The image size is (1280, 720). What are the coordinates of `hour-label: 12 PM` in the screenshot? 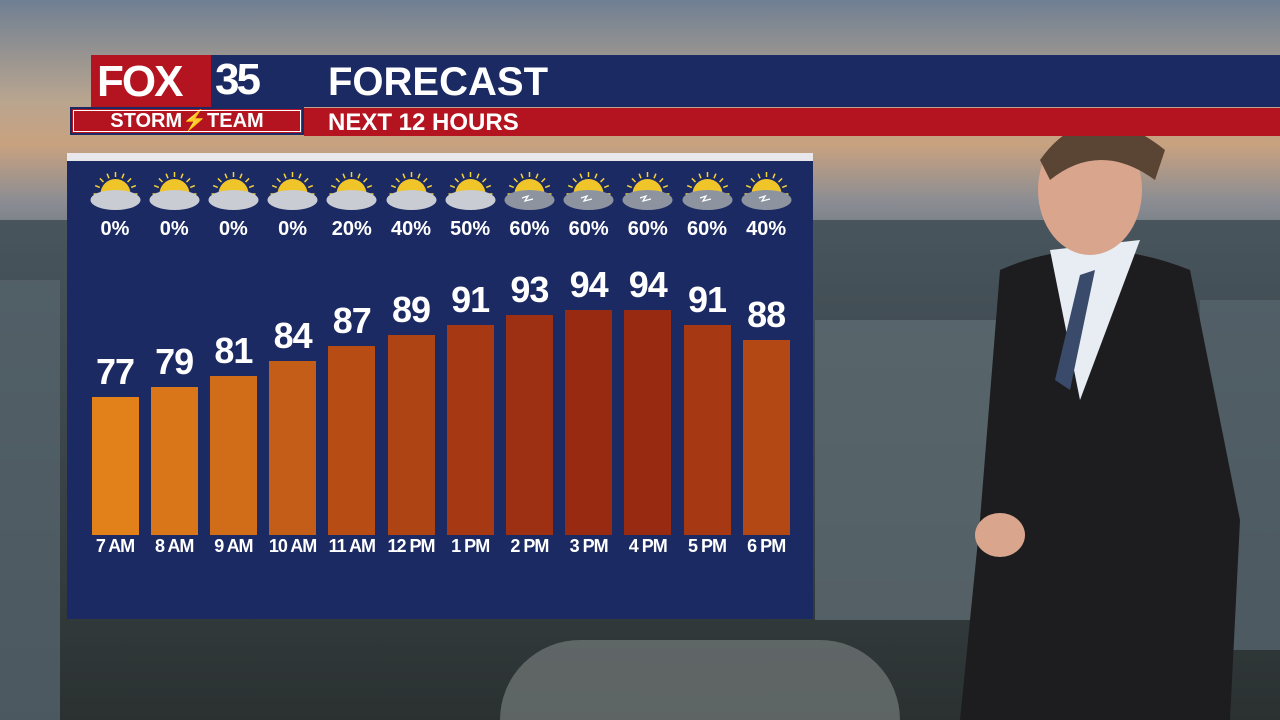 It's located at (411, 546).